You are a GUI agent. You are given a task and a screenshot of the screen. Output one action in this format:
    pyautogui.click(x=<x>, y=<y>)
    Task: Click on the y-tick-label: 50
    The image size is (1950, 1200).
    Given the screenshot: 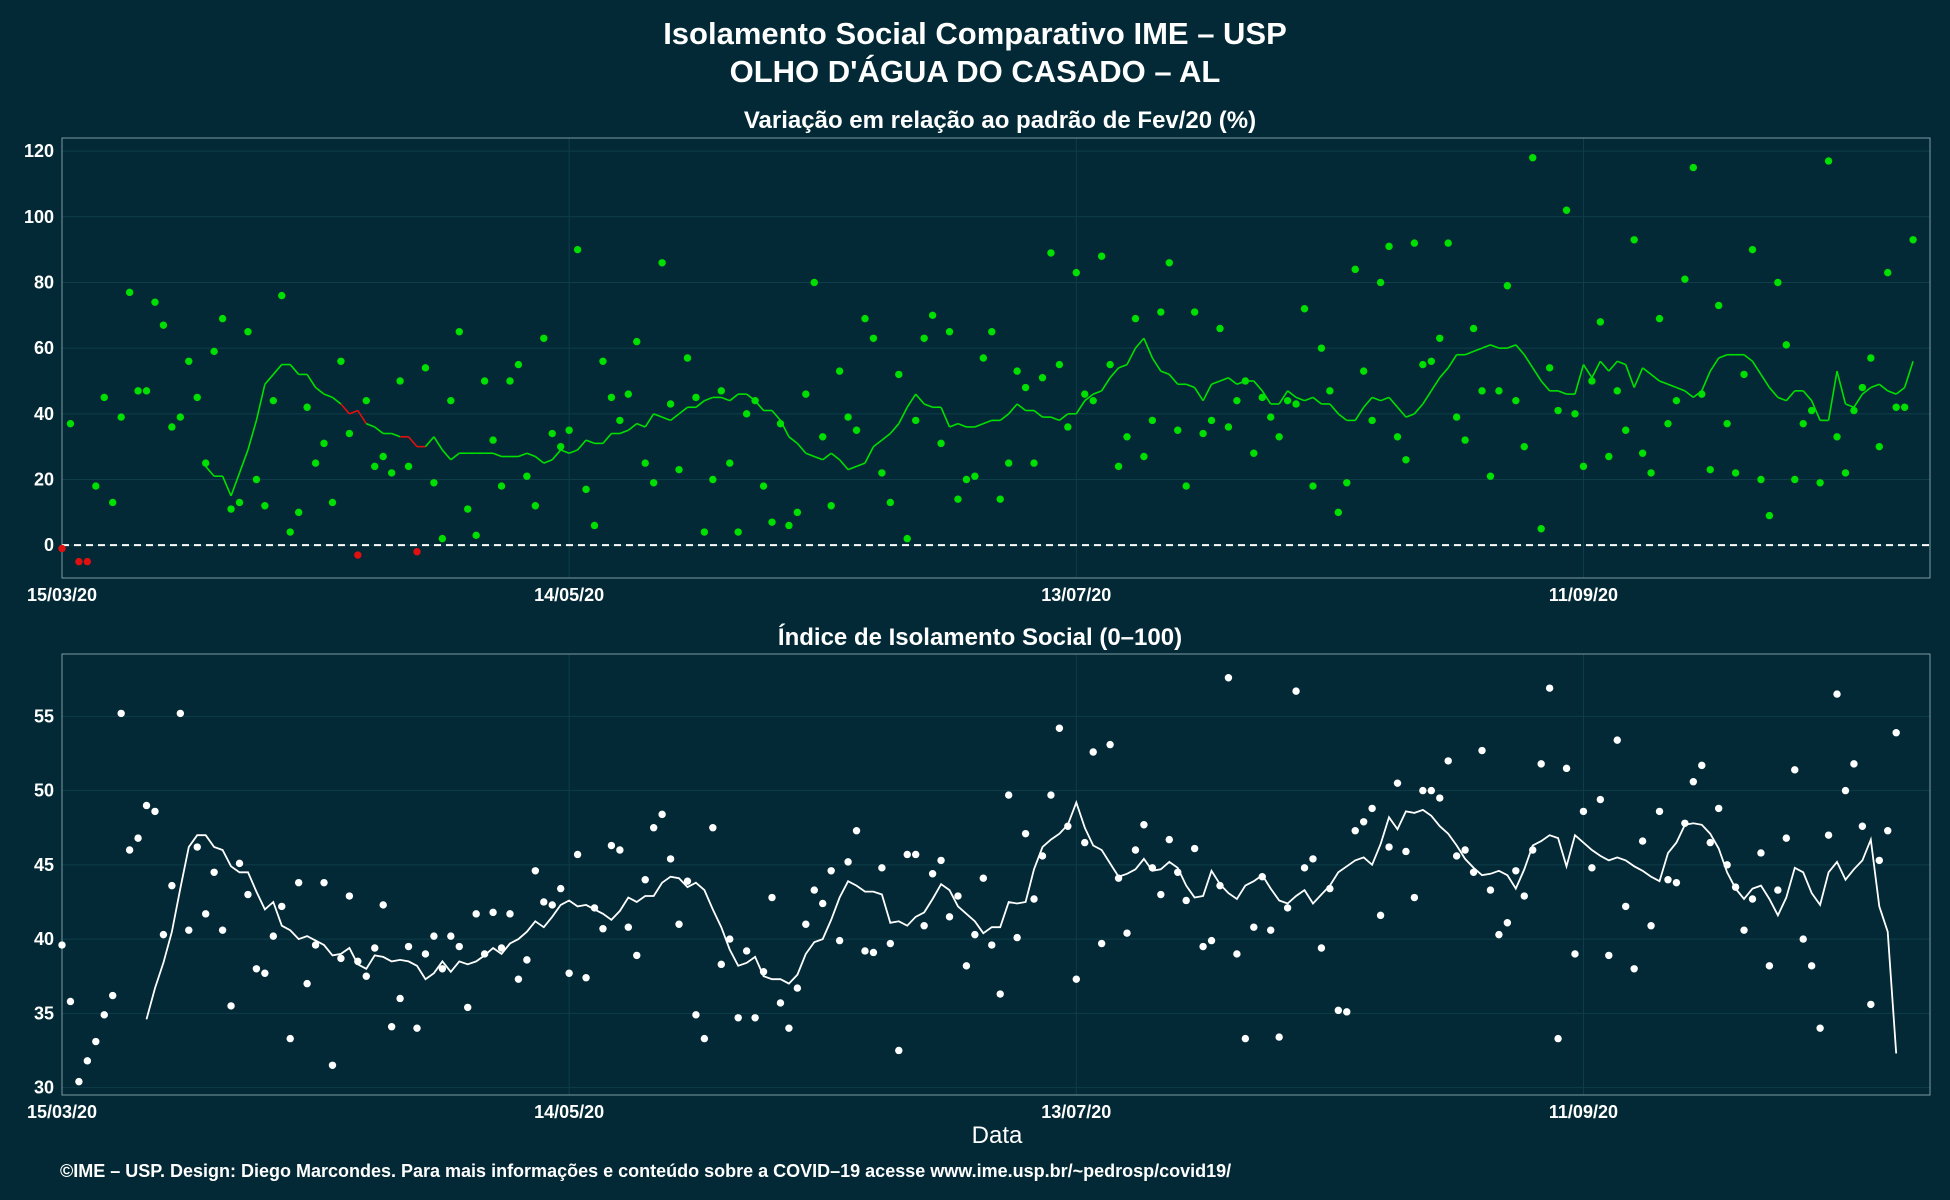 What is the action you would take?
    pyautogui.click(x=44, y=791)
    